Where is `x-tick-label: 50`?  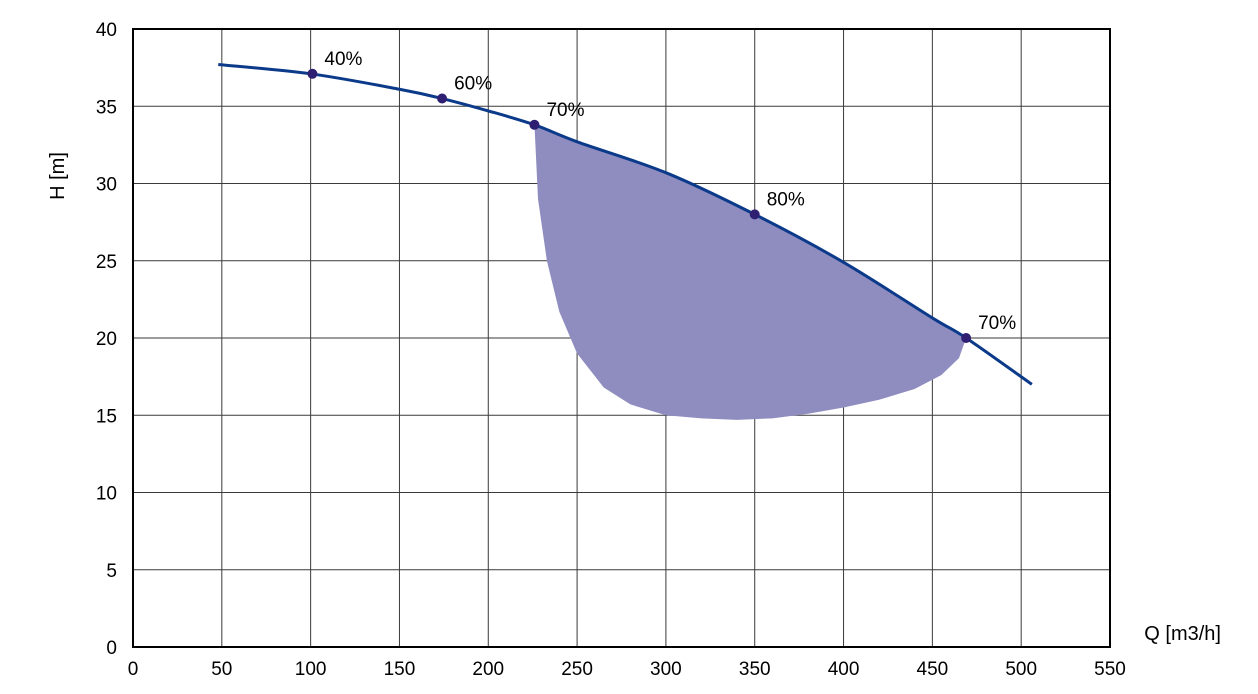
x-tick-label: 50 is located at coordinates (221, 669).